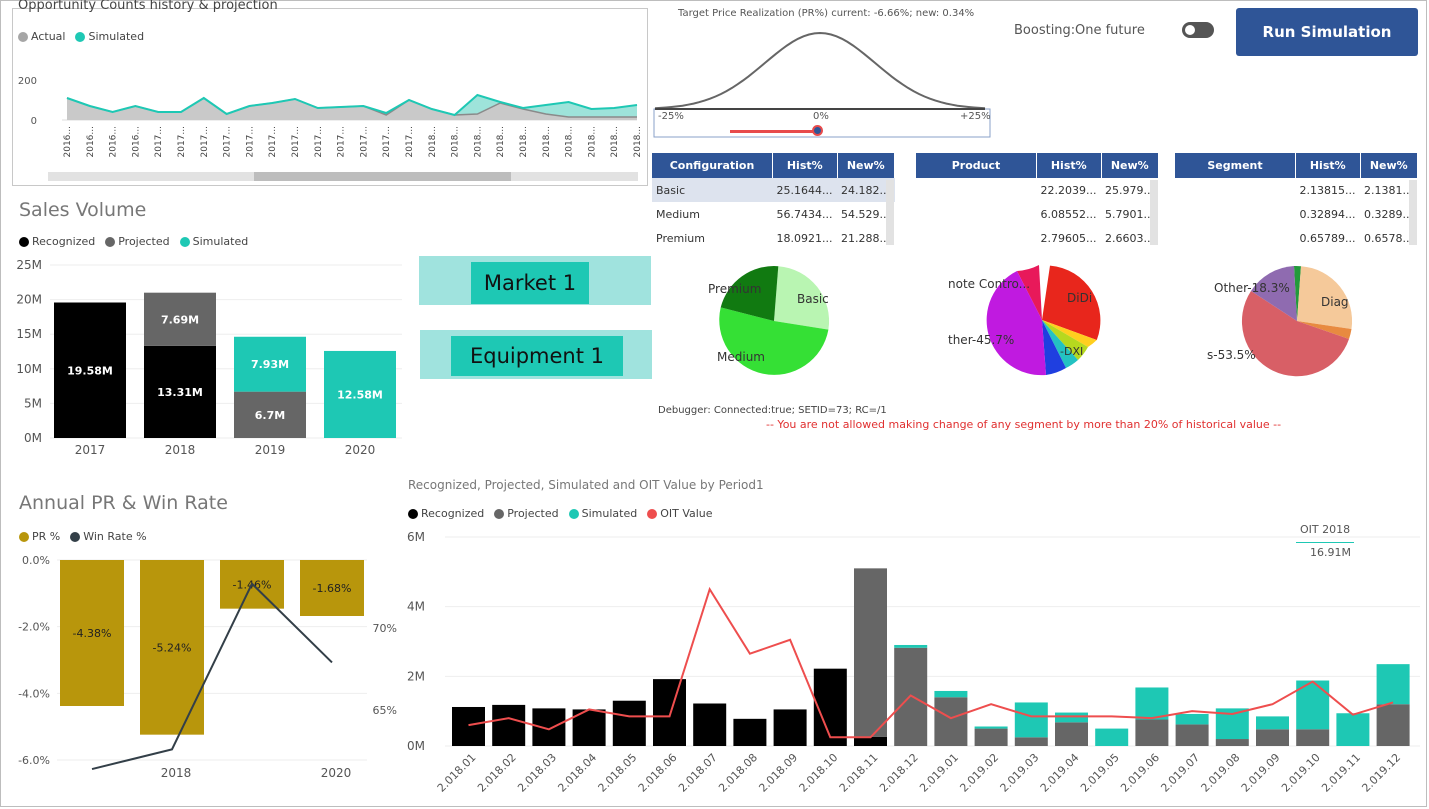 The image size is (1429, 809). What do you see at coordinates (1327, 32) in the screenshot?
I see `run-simulation-button: Run Simulation` at bounding box center [1327, 32].